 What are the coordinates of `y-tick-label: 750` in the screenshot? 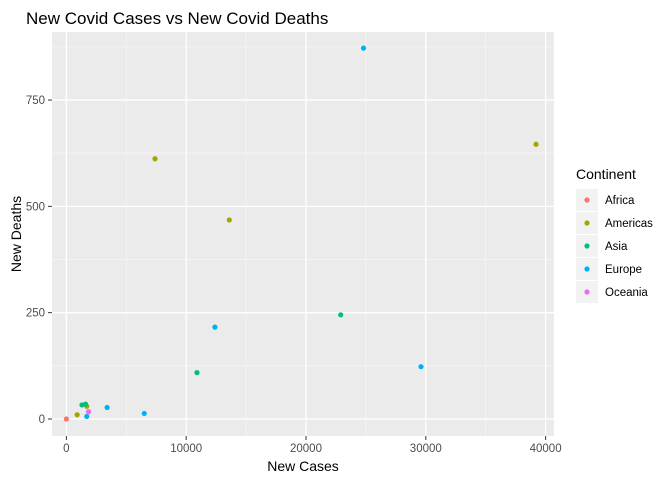 It's located at (35, 101).